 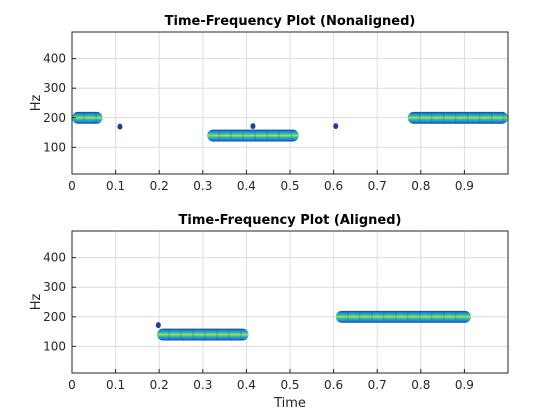 What do you see at coordinates (289, 403) in the screenshot?
I see `x-axis-label: Time` at bounding box center [289, 403].